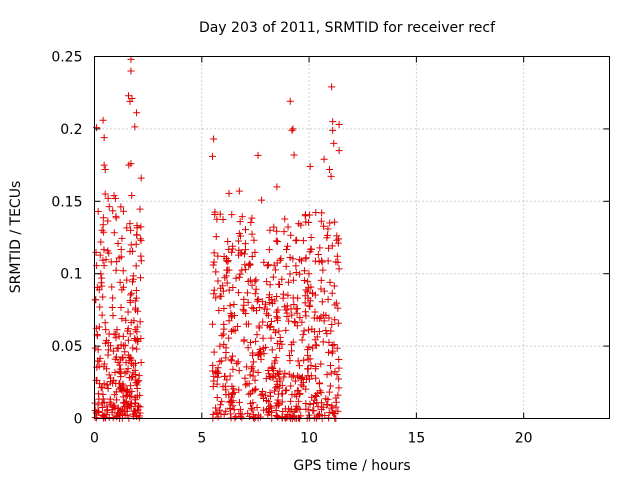  Describe the element at coordinates (201, 439) in the screenshot. I see `x-tick-label: 5` at that location.